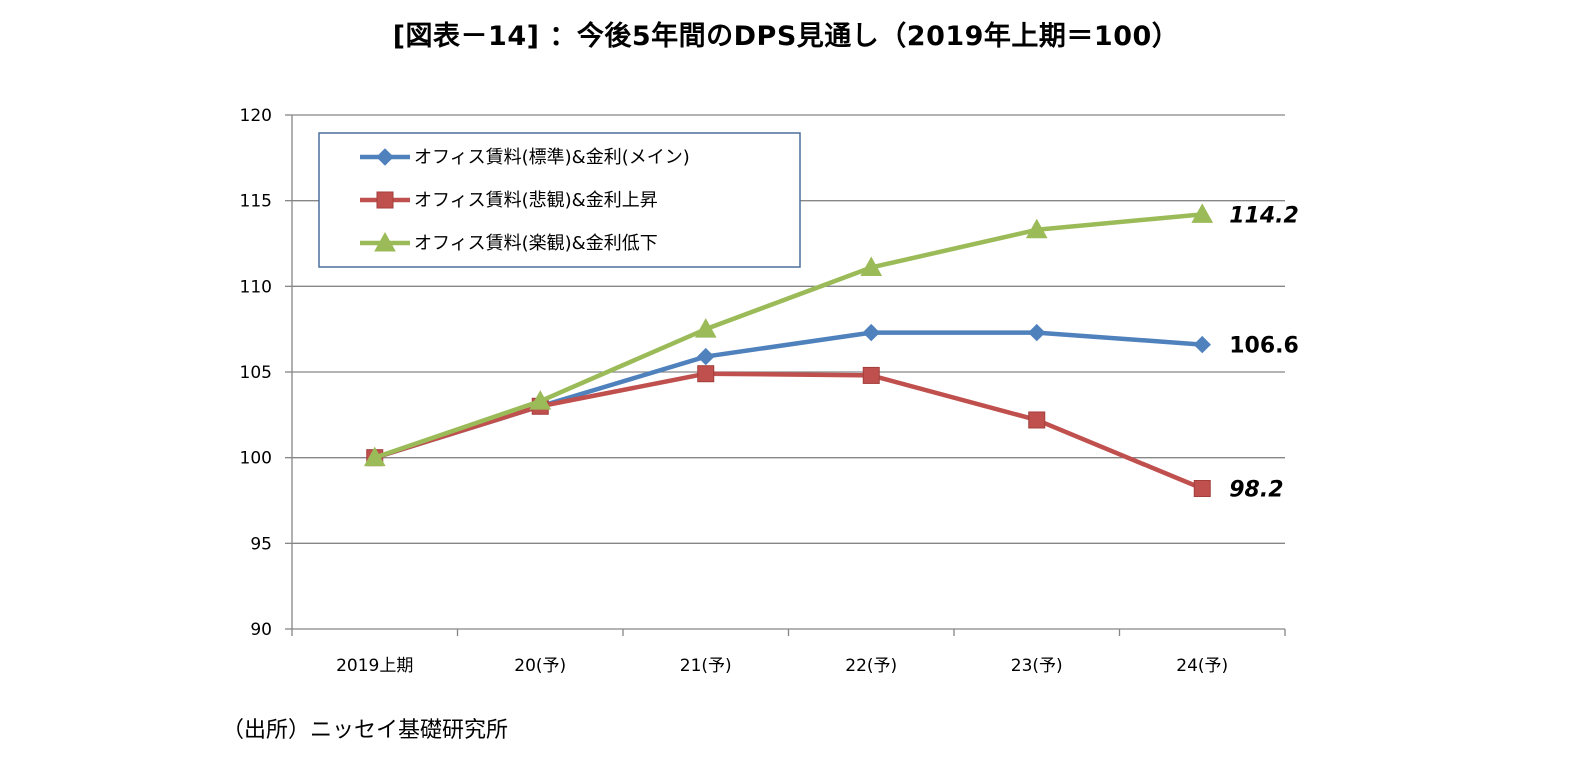  Describe the element at coordinates (871, 666) in the screenshot. I see `x-tick-label: 22(予)` at that location.